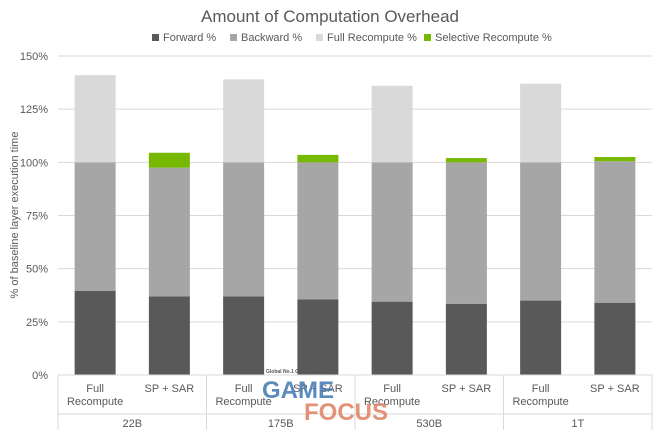 The image size is (660, 434). I want to click on legend-label: Selective Recompute %, so click(493, 38).